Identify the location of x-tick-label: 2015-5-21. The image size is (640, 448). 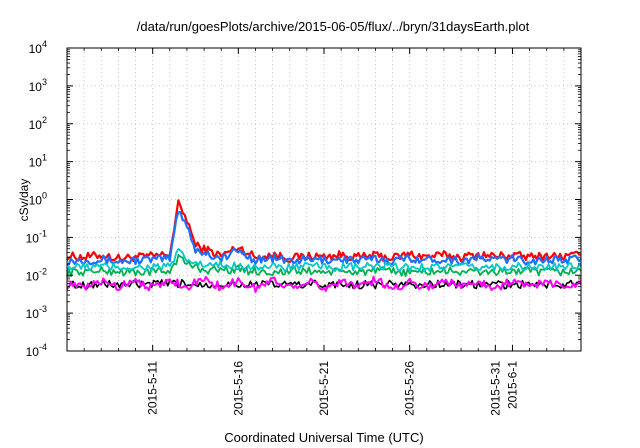
(324, 388).